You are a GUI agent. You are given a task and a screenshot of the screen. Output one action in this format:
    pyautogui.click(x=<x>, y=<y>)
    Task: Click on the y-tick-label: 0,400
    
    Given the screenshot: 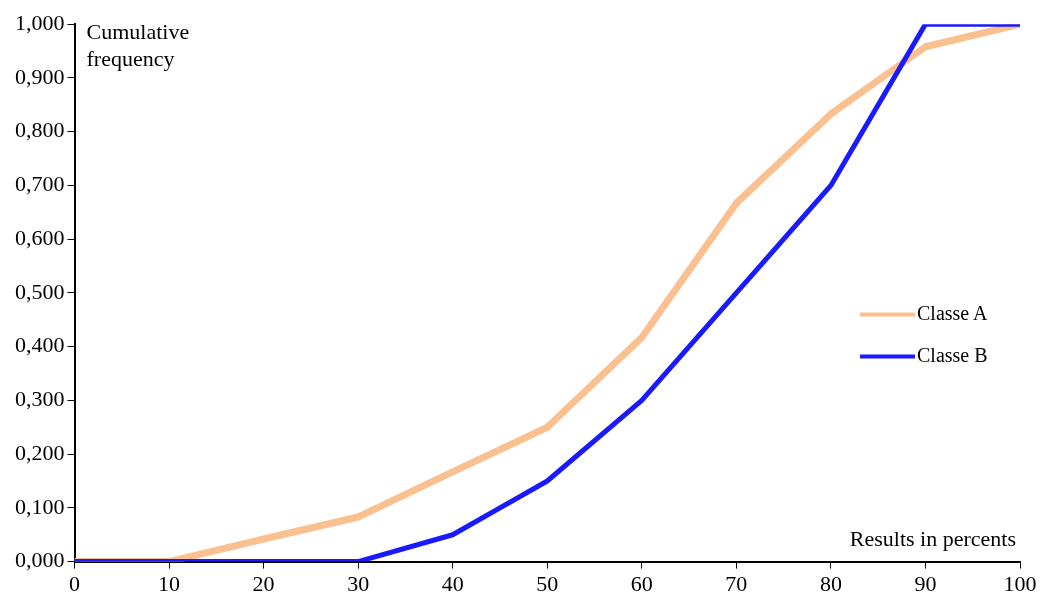 What is the action you would take?
    pyautogui.click(x=40, y=345)
    